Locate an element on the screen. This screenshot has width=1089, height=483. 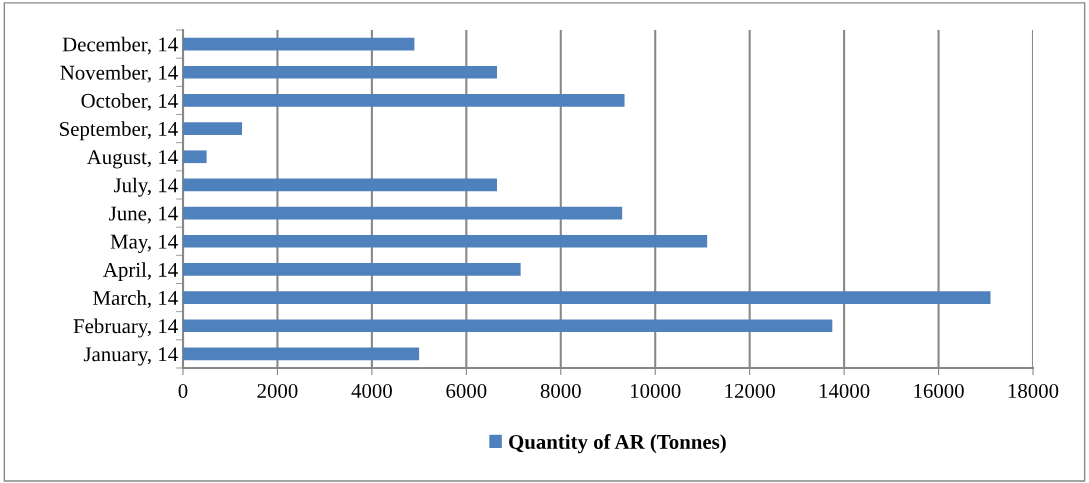
y-tick-label: March, 14 is located at coordinates (135, 299).